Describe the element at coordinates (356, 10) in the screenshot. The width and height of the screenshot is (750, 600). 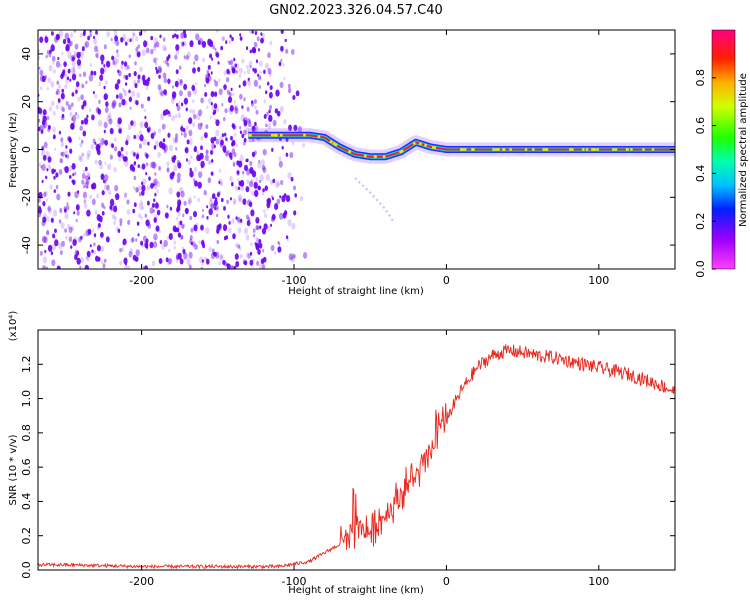
I see `chart-title: GN02.2023.326.04.57.C40` at that location.